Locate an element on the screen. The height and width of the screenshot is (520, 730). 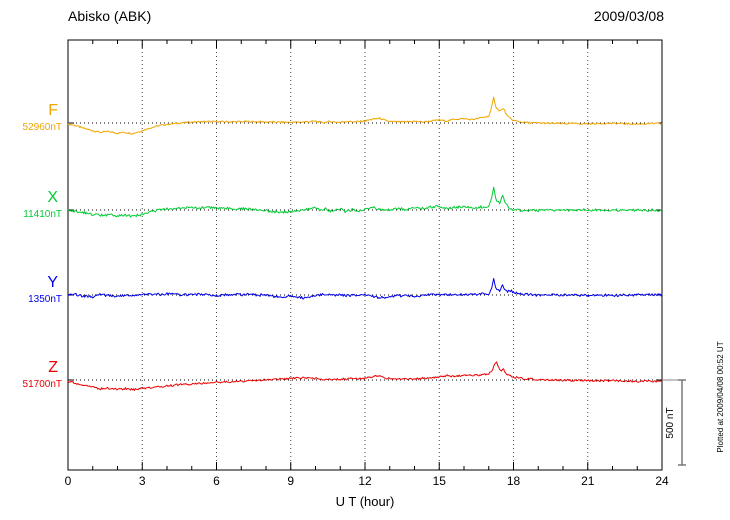
plot-date: 2009/03/08 is located at coordinates (628, 16).